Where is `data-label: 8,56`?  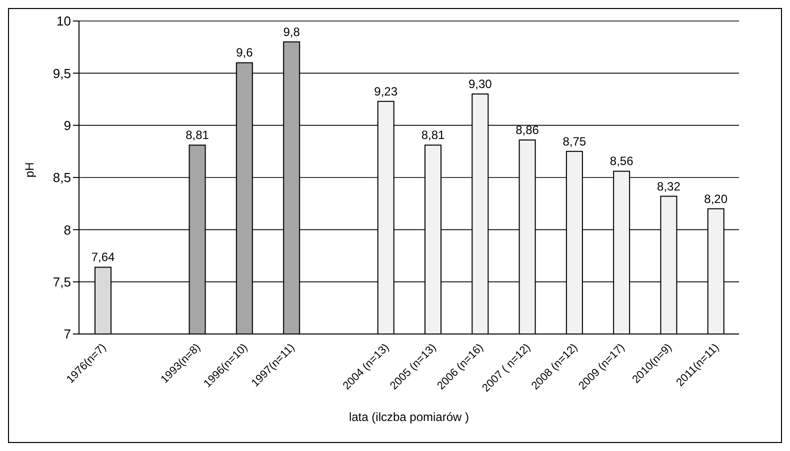 data-label: 8,56 is located at coordinates (622, 161).